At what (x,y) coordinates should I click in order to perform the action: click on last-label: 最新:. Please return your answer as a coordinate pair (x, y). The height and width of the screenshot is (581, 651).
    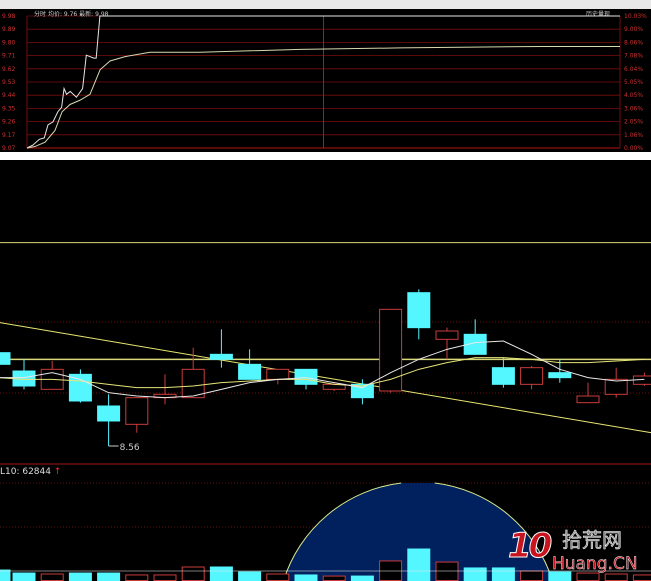
    Looking at the image, I should click on (86, 14).